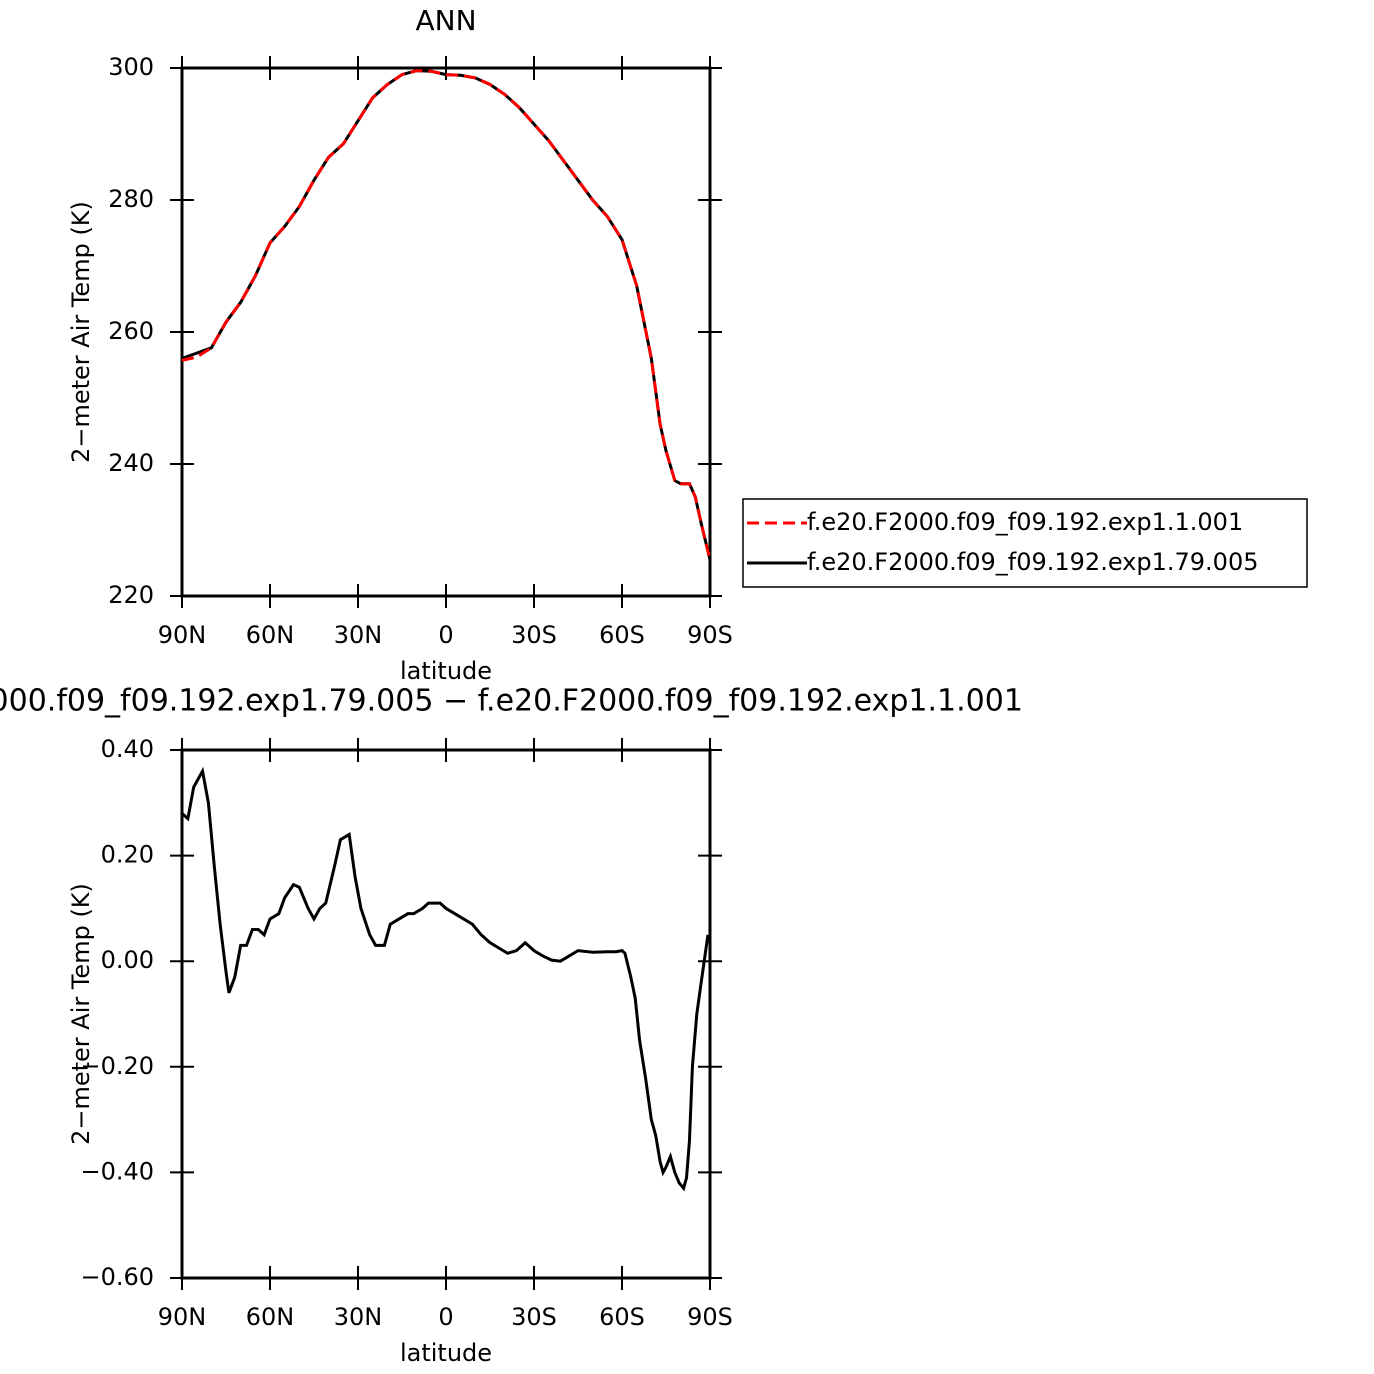 The width and height of the screenshot is (1374, 1374). Describe the element at coordinates (117, 1171) in the screenshot. I see `y-tick-label: −0.40` at that location.